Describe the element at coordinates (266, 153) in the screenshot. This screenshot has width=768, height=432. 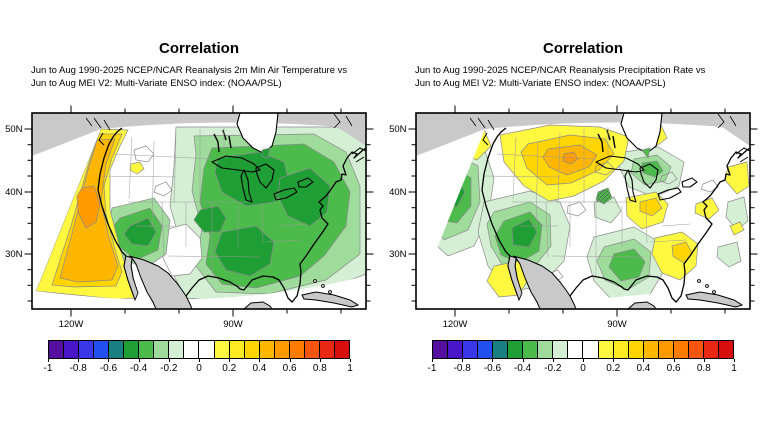
I see `contour-accent-layer` at that location.